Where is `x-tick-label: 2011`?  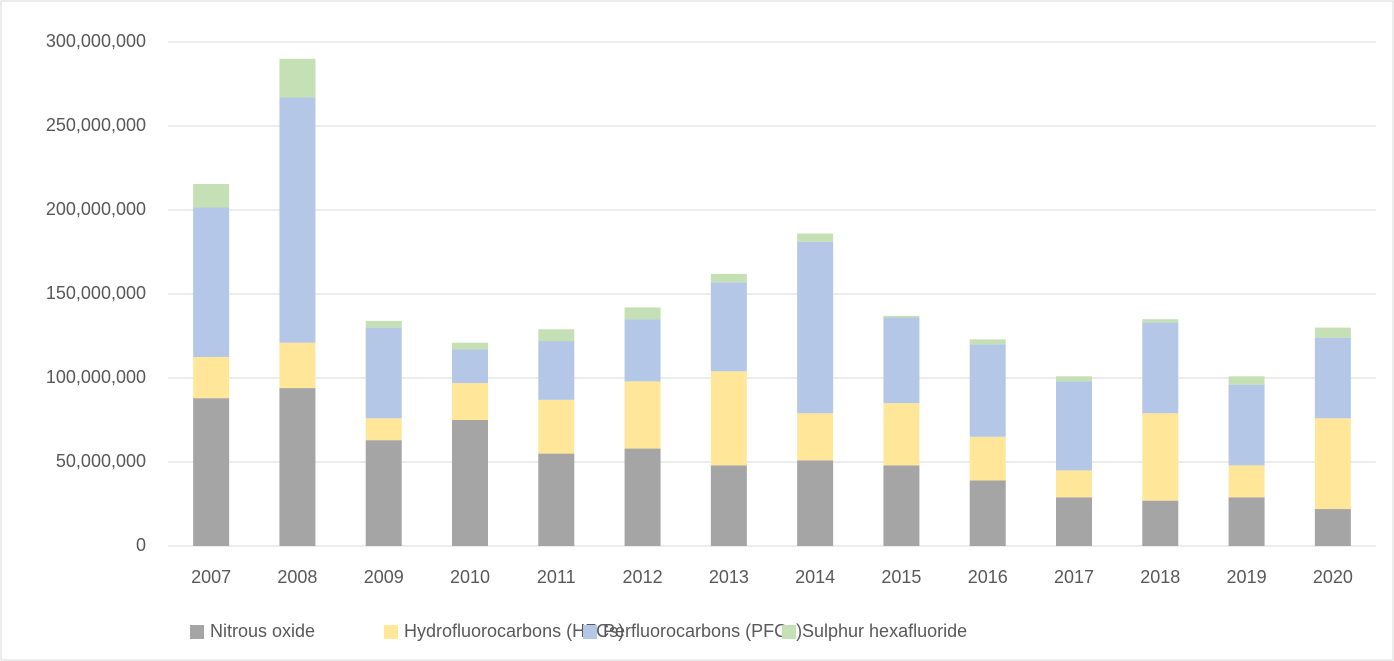
x-tick-label: 2011 is located at coordinates (556, 577).